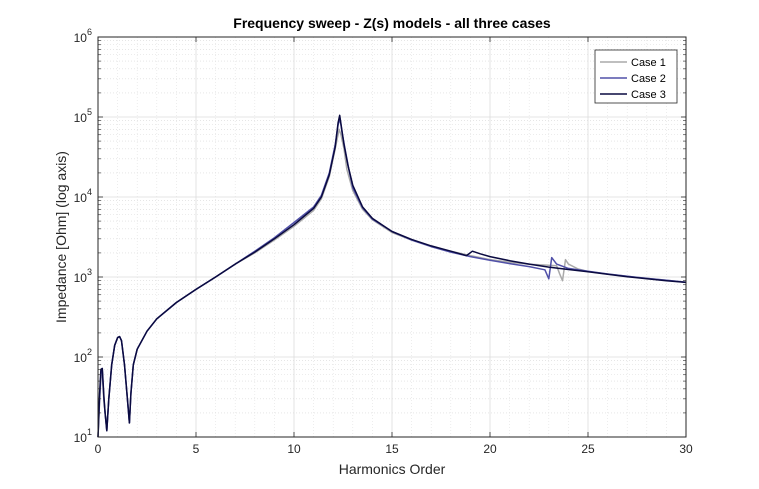  Describe the element at coordinates (83, 356) in the screenshot. I see `y-tick-label: 10²` at that location.